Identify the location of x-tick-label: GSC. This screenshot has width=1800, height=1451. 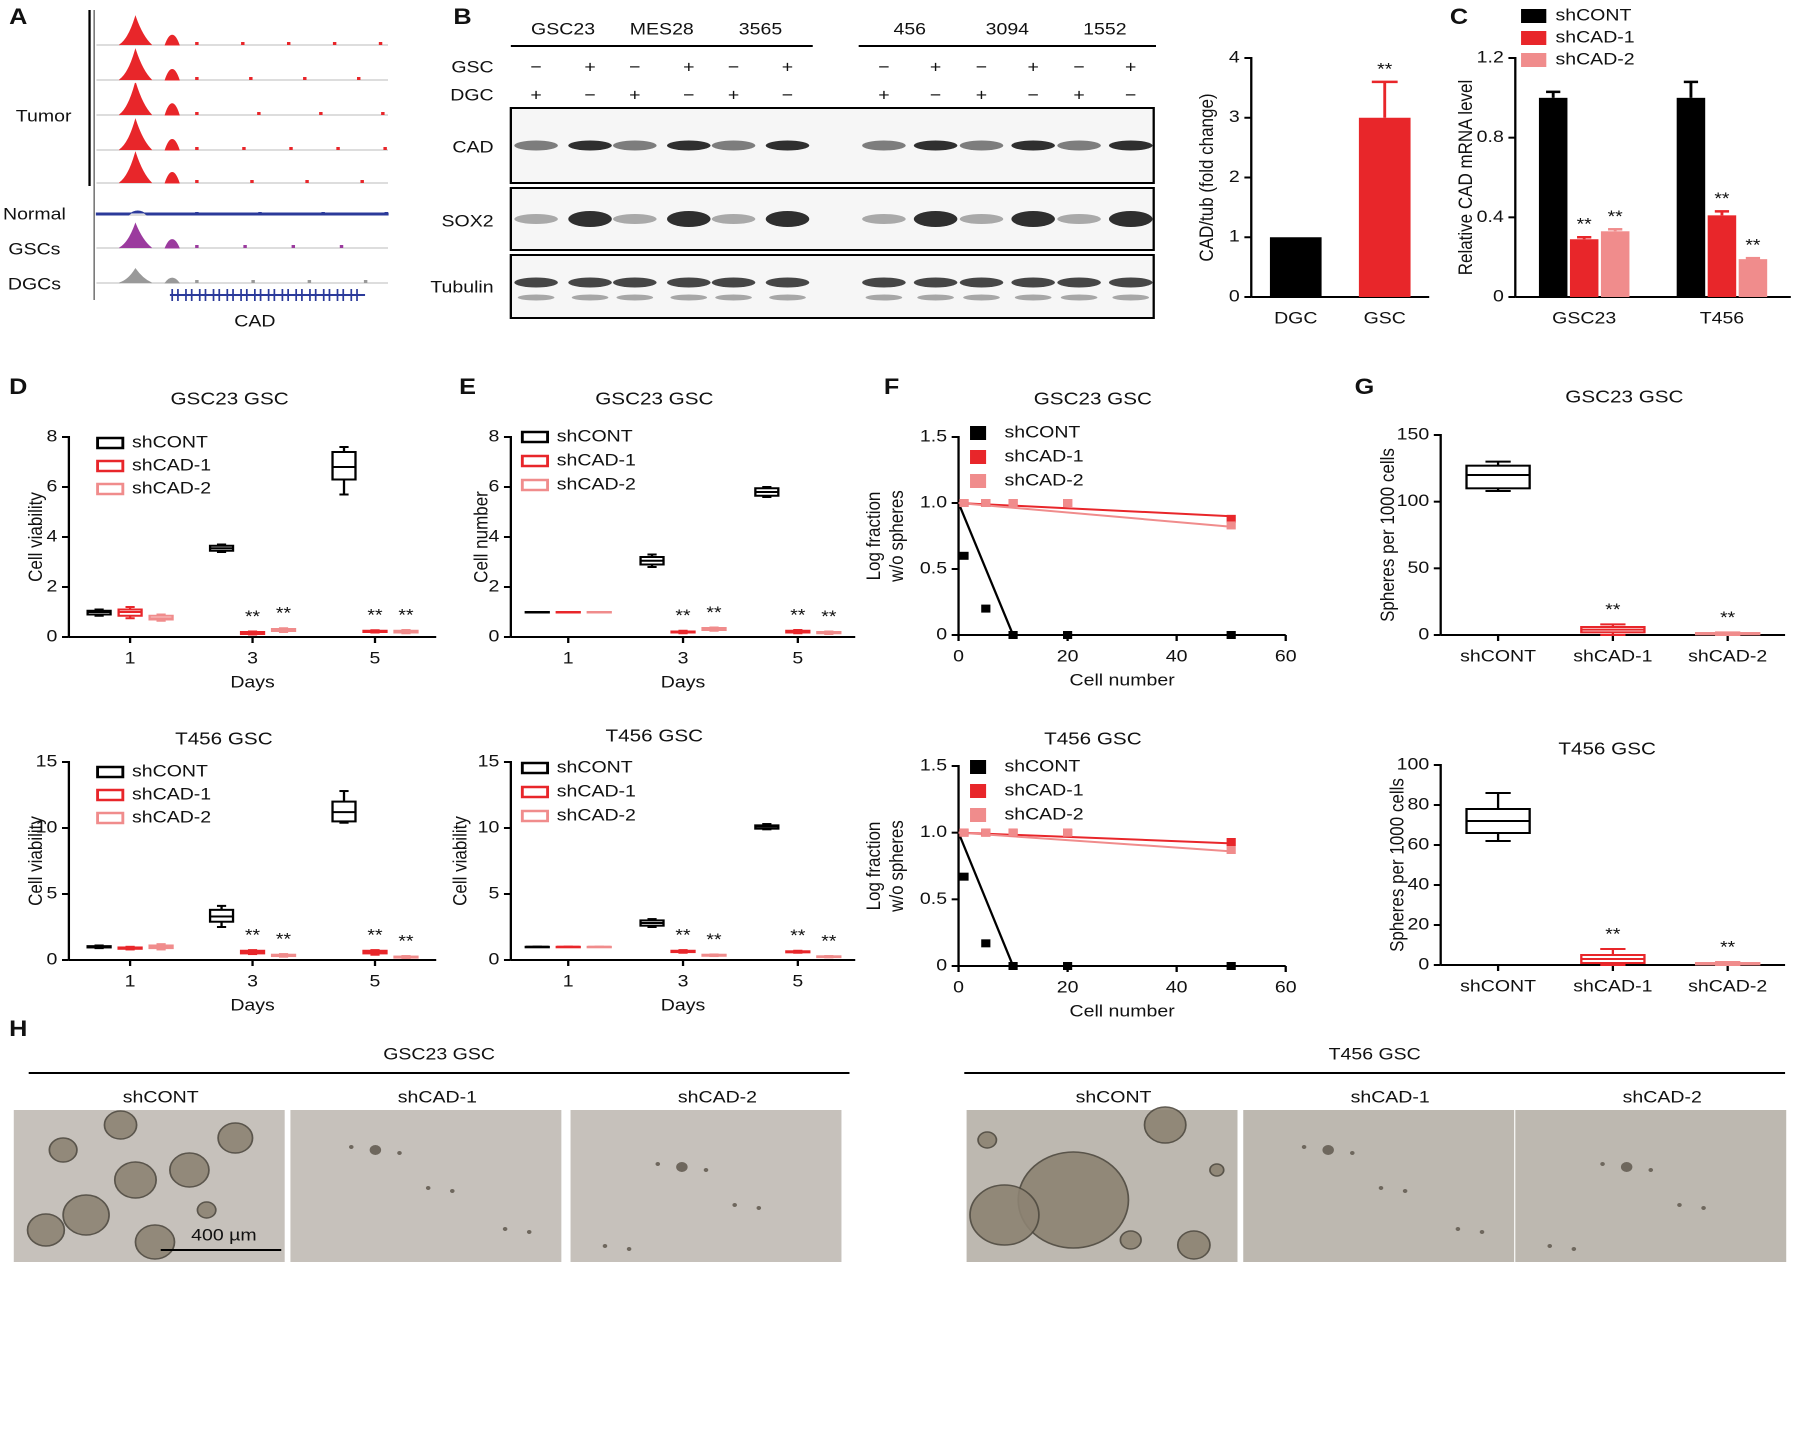
(1385, 318).